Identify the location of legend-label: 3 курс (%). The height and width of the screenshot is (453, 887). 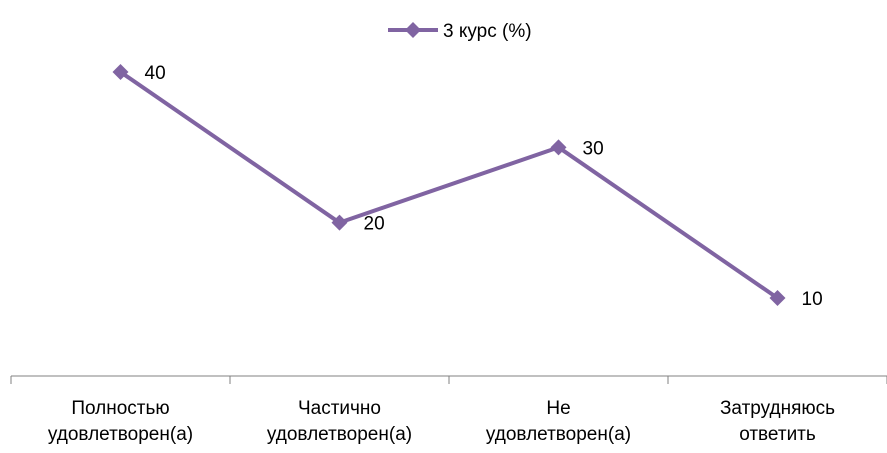
(487, 31).